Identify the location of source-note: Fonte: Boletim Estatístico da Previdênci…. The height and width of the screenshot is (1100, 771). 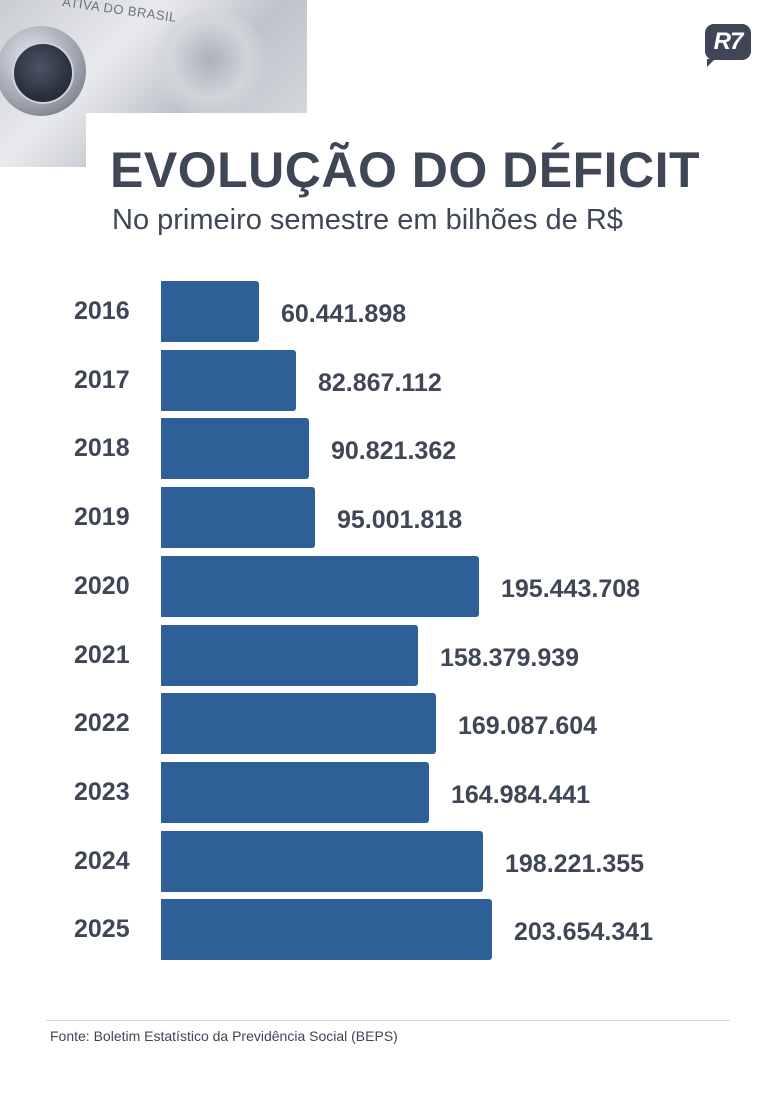
(224, 1036).